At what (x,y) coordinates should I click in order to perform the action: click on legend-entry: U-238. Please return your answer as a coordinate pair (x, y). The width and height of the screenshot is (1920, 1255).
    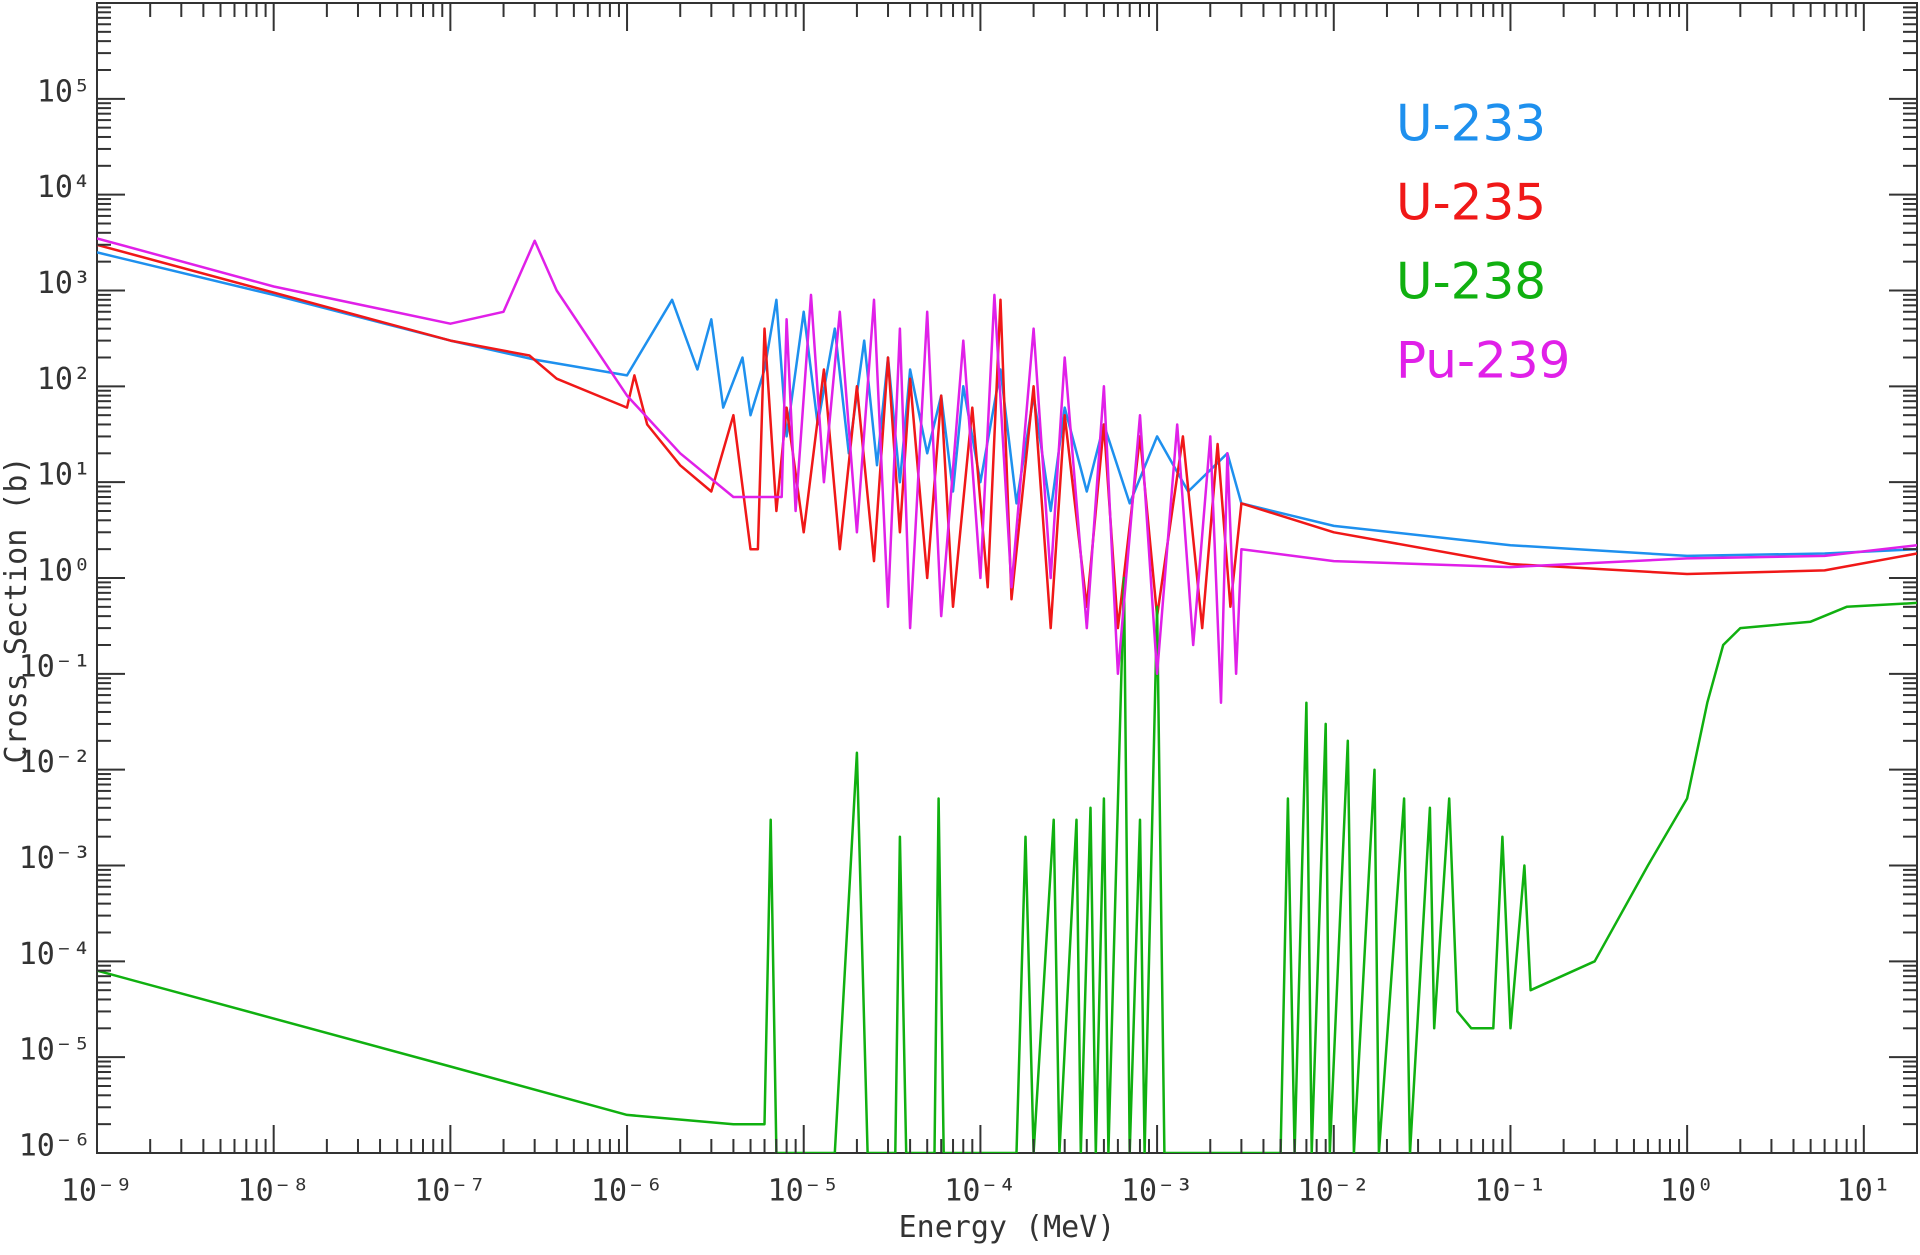
    Looking at the image, I should click on (1471, 282).